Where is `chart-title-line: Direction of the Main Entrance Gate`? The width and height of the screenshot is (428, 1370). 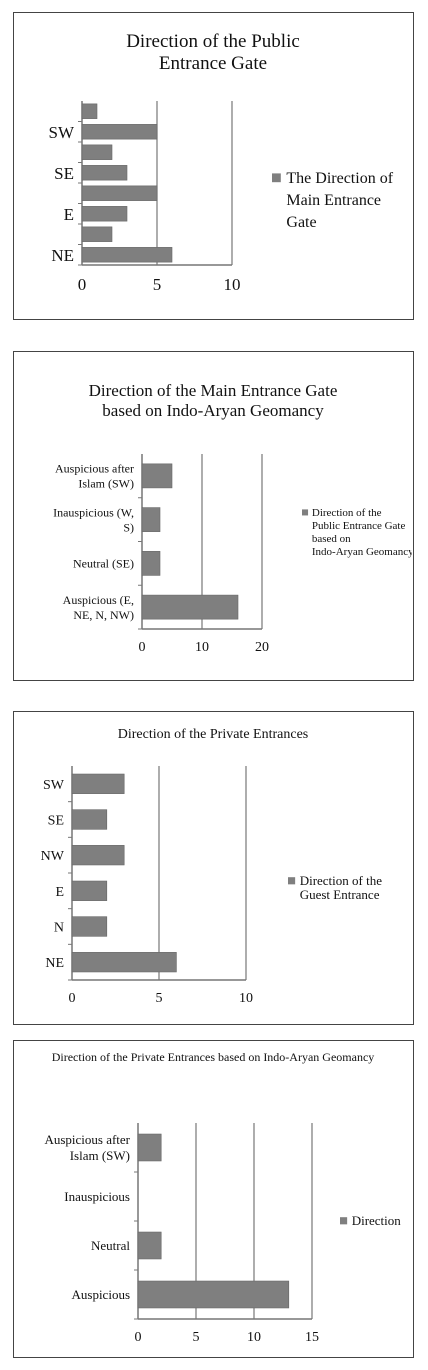 chart-title-line: Direction of the Main Entrance Gate is located at coordinates (213, 390).